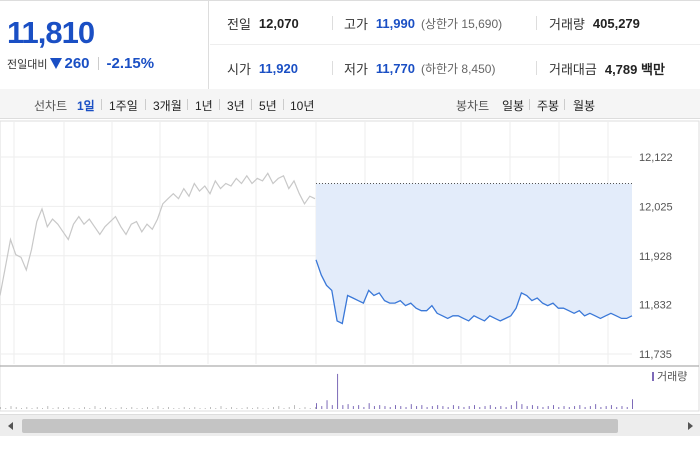 This screenshot has width=700, height=450. What do you see at coordinates (86, 106) in the screenshot?
I see `tab-1-day: 1일` at bounding box center [86, 106].